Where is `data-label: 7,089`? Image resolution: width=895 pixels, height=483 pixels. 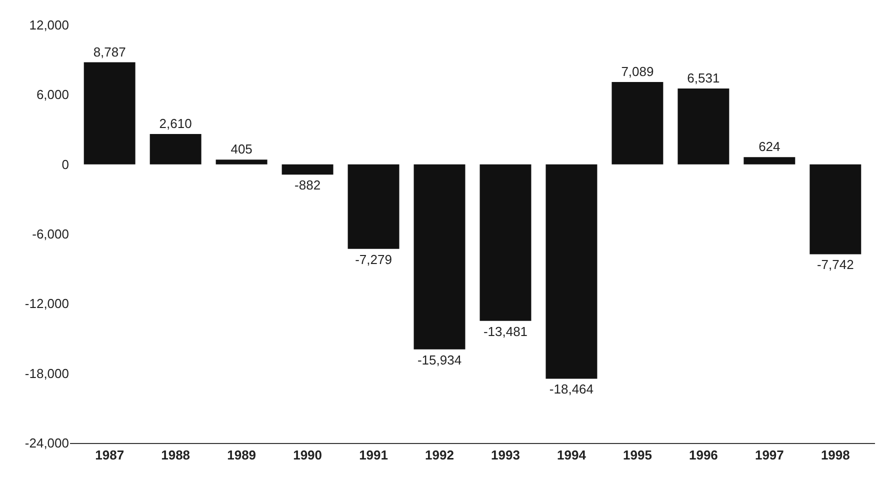
data-label: 7,089 is located at coordinates (637, 72).